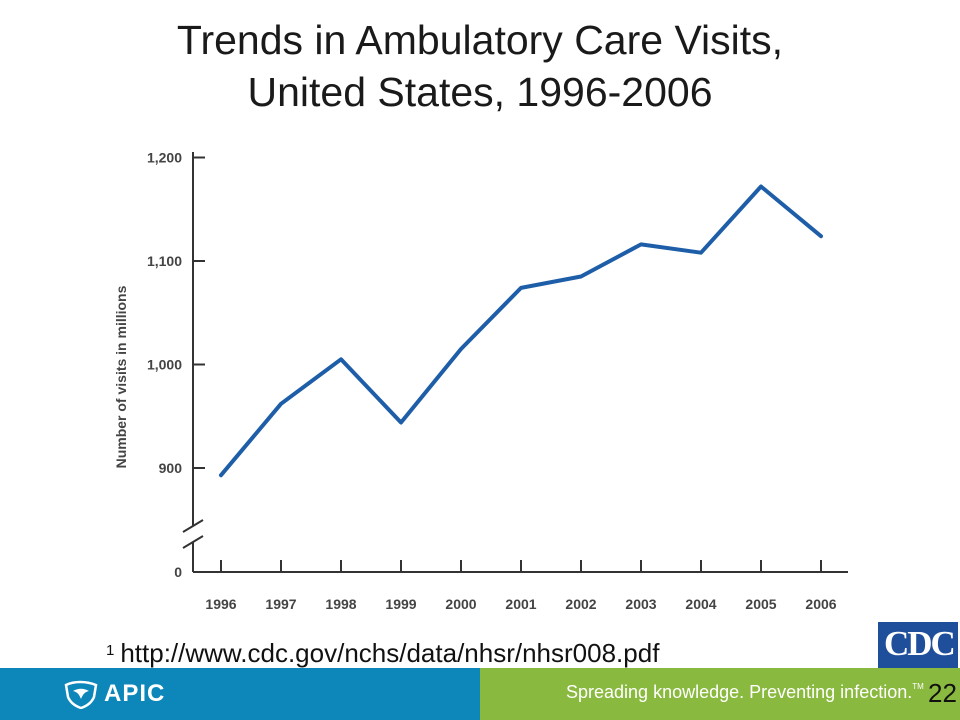 Image resolution: width=960 pixels, height=720 pixels. I want to click on apic-bird-shield-icon, so click(81, 694).